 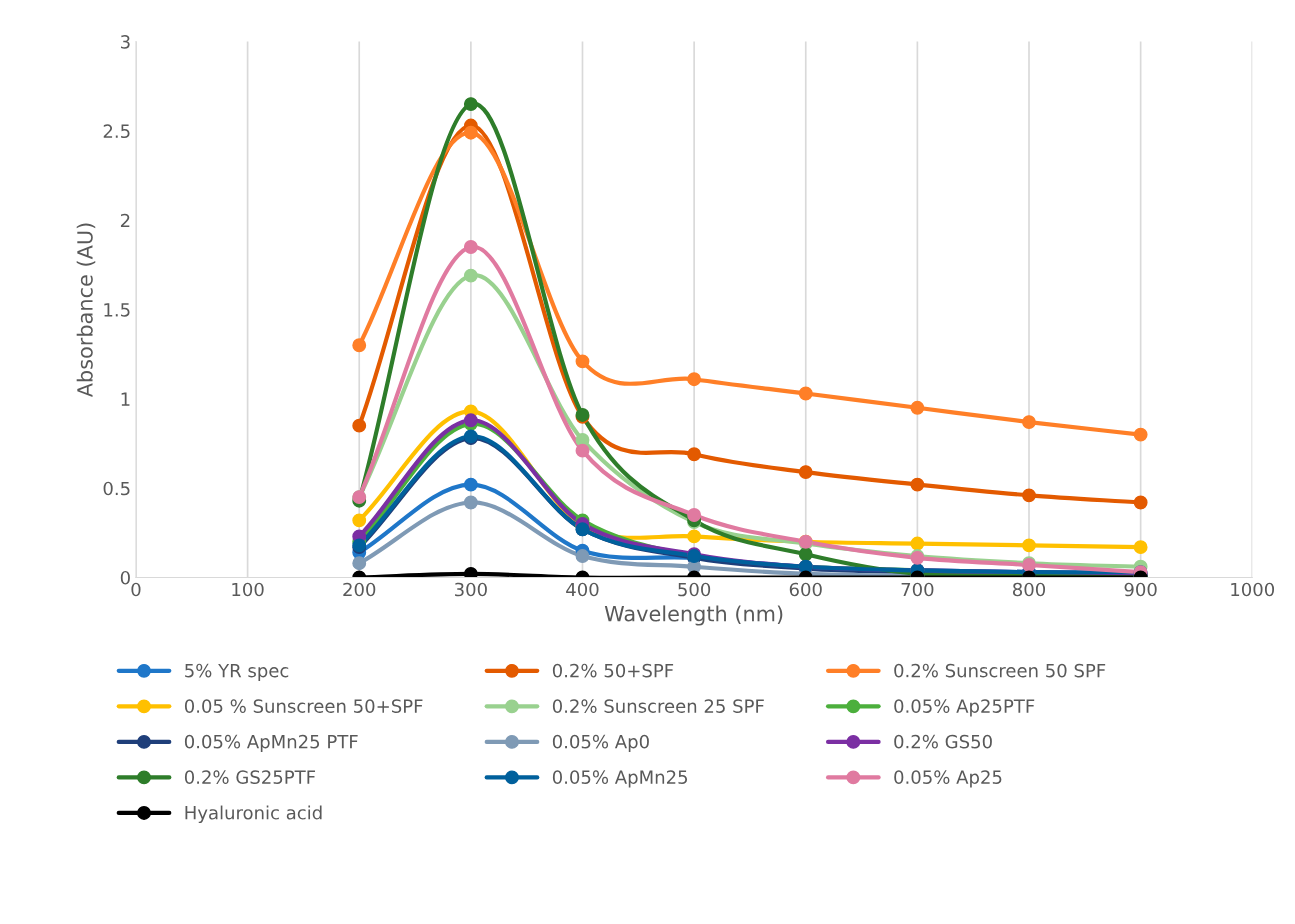 What do you see at coordinates (1000, 670) in the screenshot?
I see `legend-label: 0.2% Sunscreen 50 SPF` at bounding box center [1000, 670].